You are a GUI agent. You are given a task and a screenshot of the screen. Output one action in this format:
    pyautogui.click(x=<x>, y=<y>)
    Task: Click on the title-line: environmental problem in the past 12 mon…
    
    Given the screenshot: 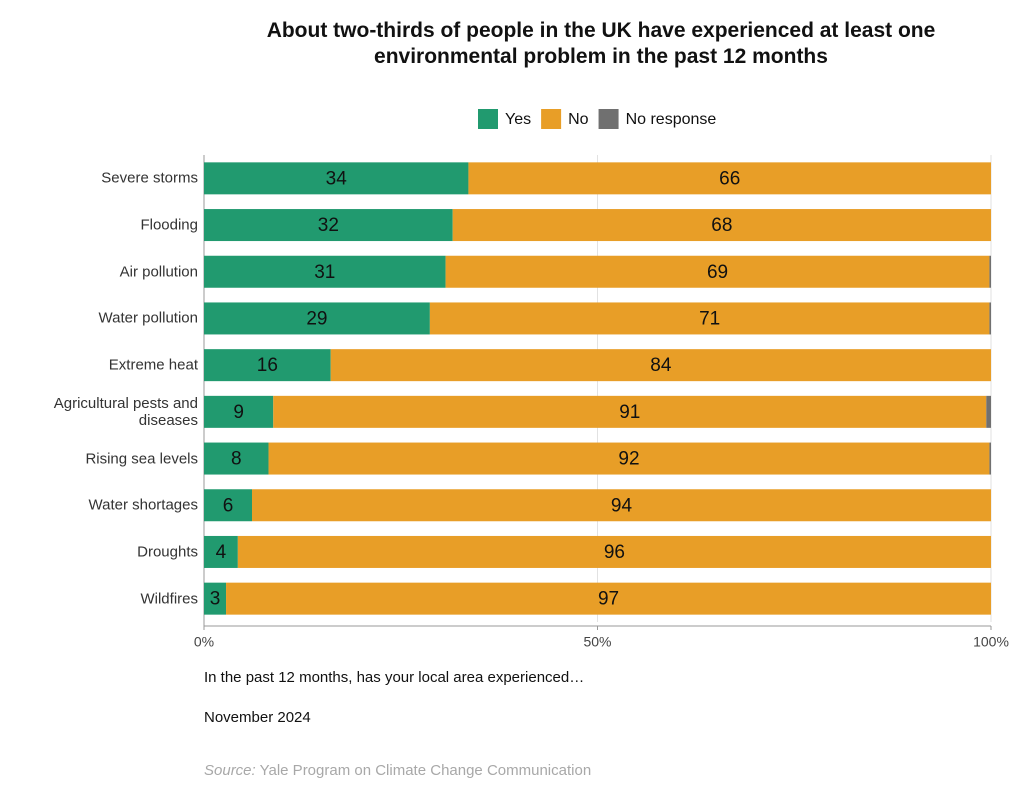 What is the action you would take?
    pyautogui.click(x=601, y=56)
    